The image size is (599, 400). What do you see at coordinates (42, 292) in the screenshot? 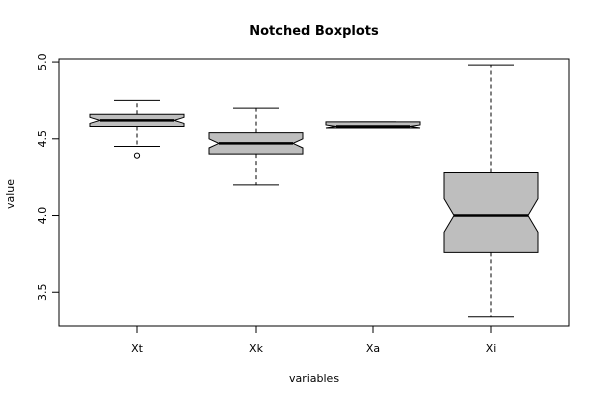
I see `y-tick-label: 3.5` at bounding box center [42, 292].